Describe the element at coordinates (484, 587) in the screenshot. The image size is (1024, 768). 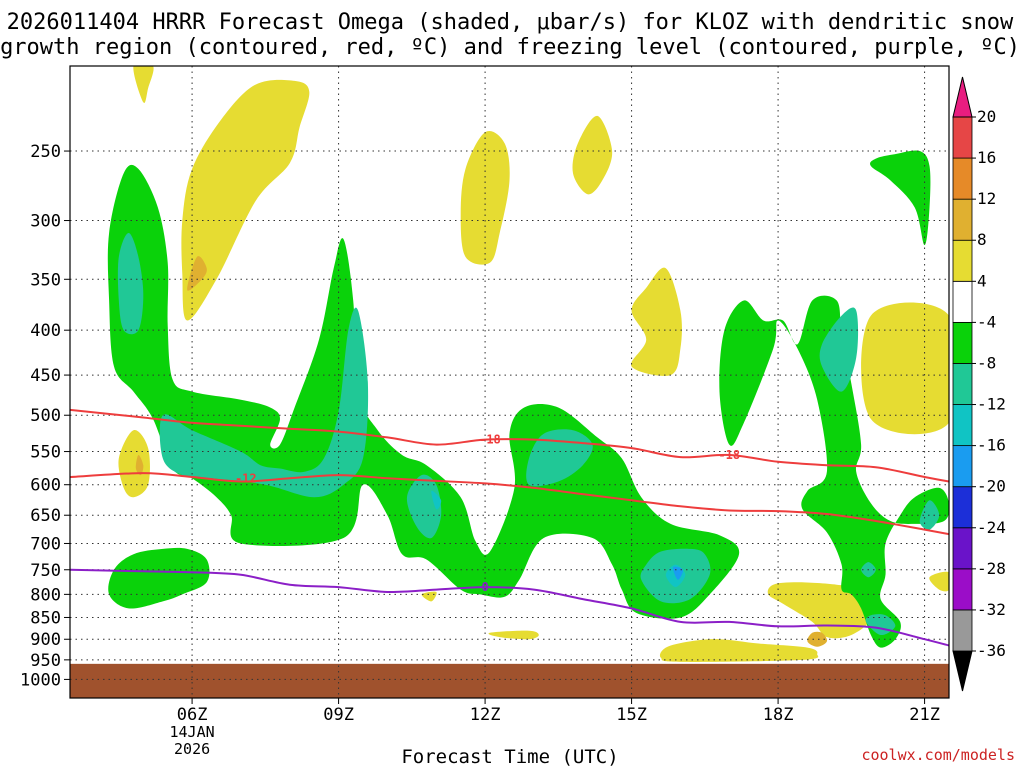
I see `contour-label-3: 0` at that location.